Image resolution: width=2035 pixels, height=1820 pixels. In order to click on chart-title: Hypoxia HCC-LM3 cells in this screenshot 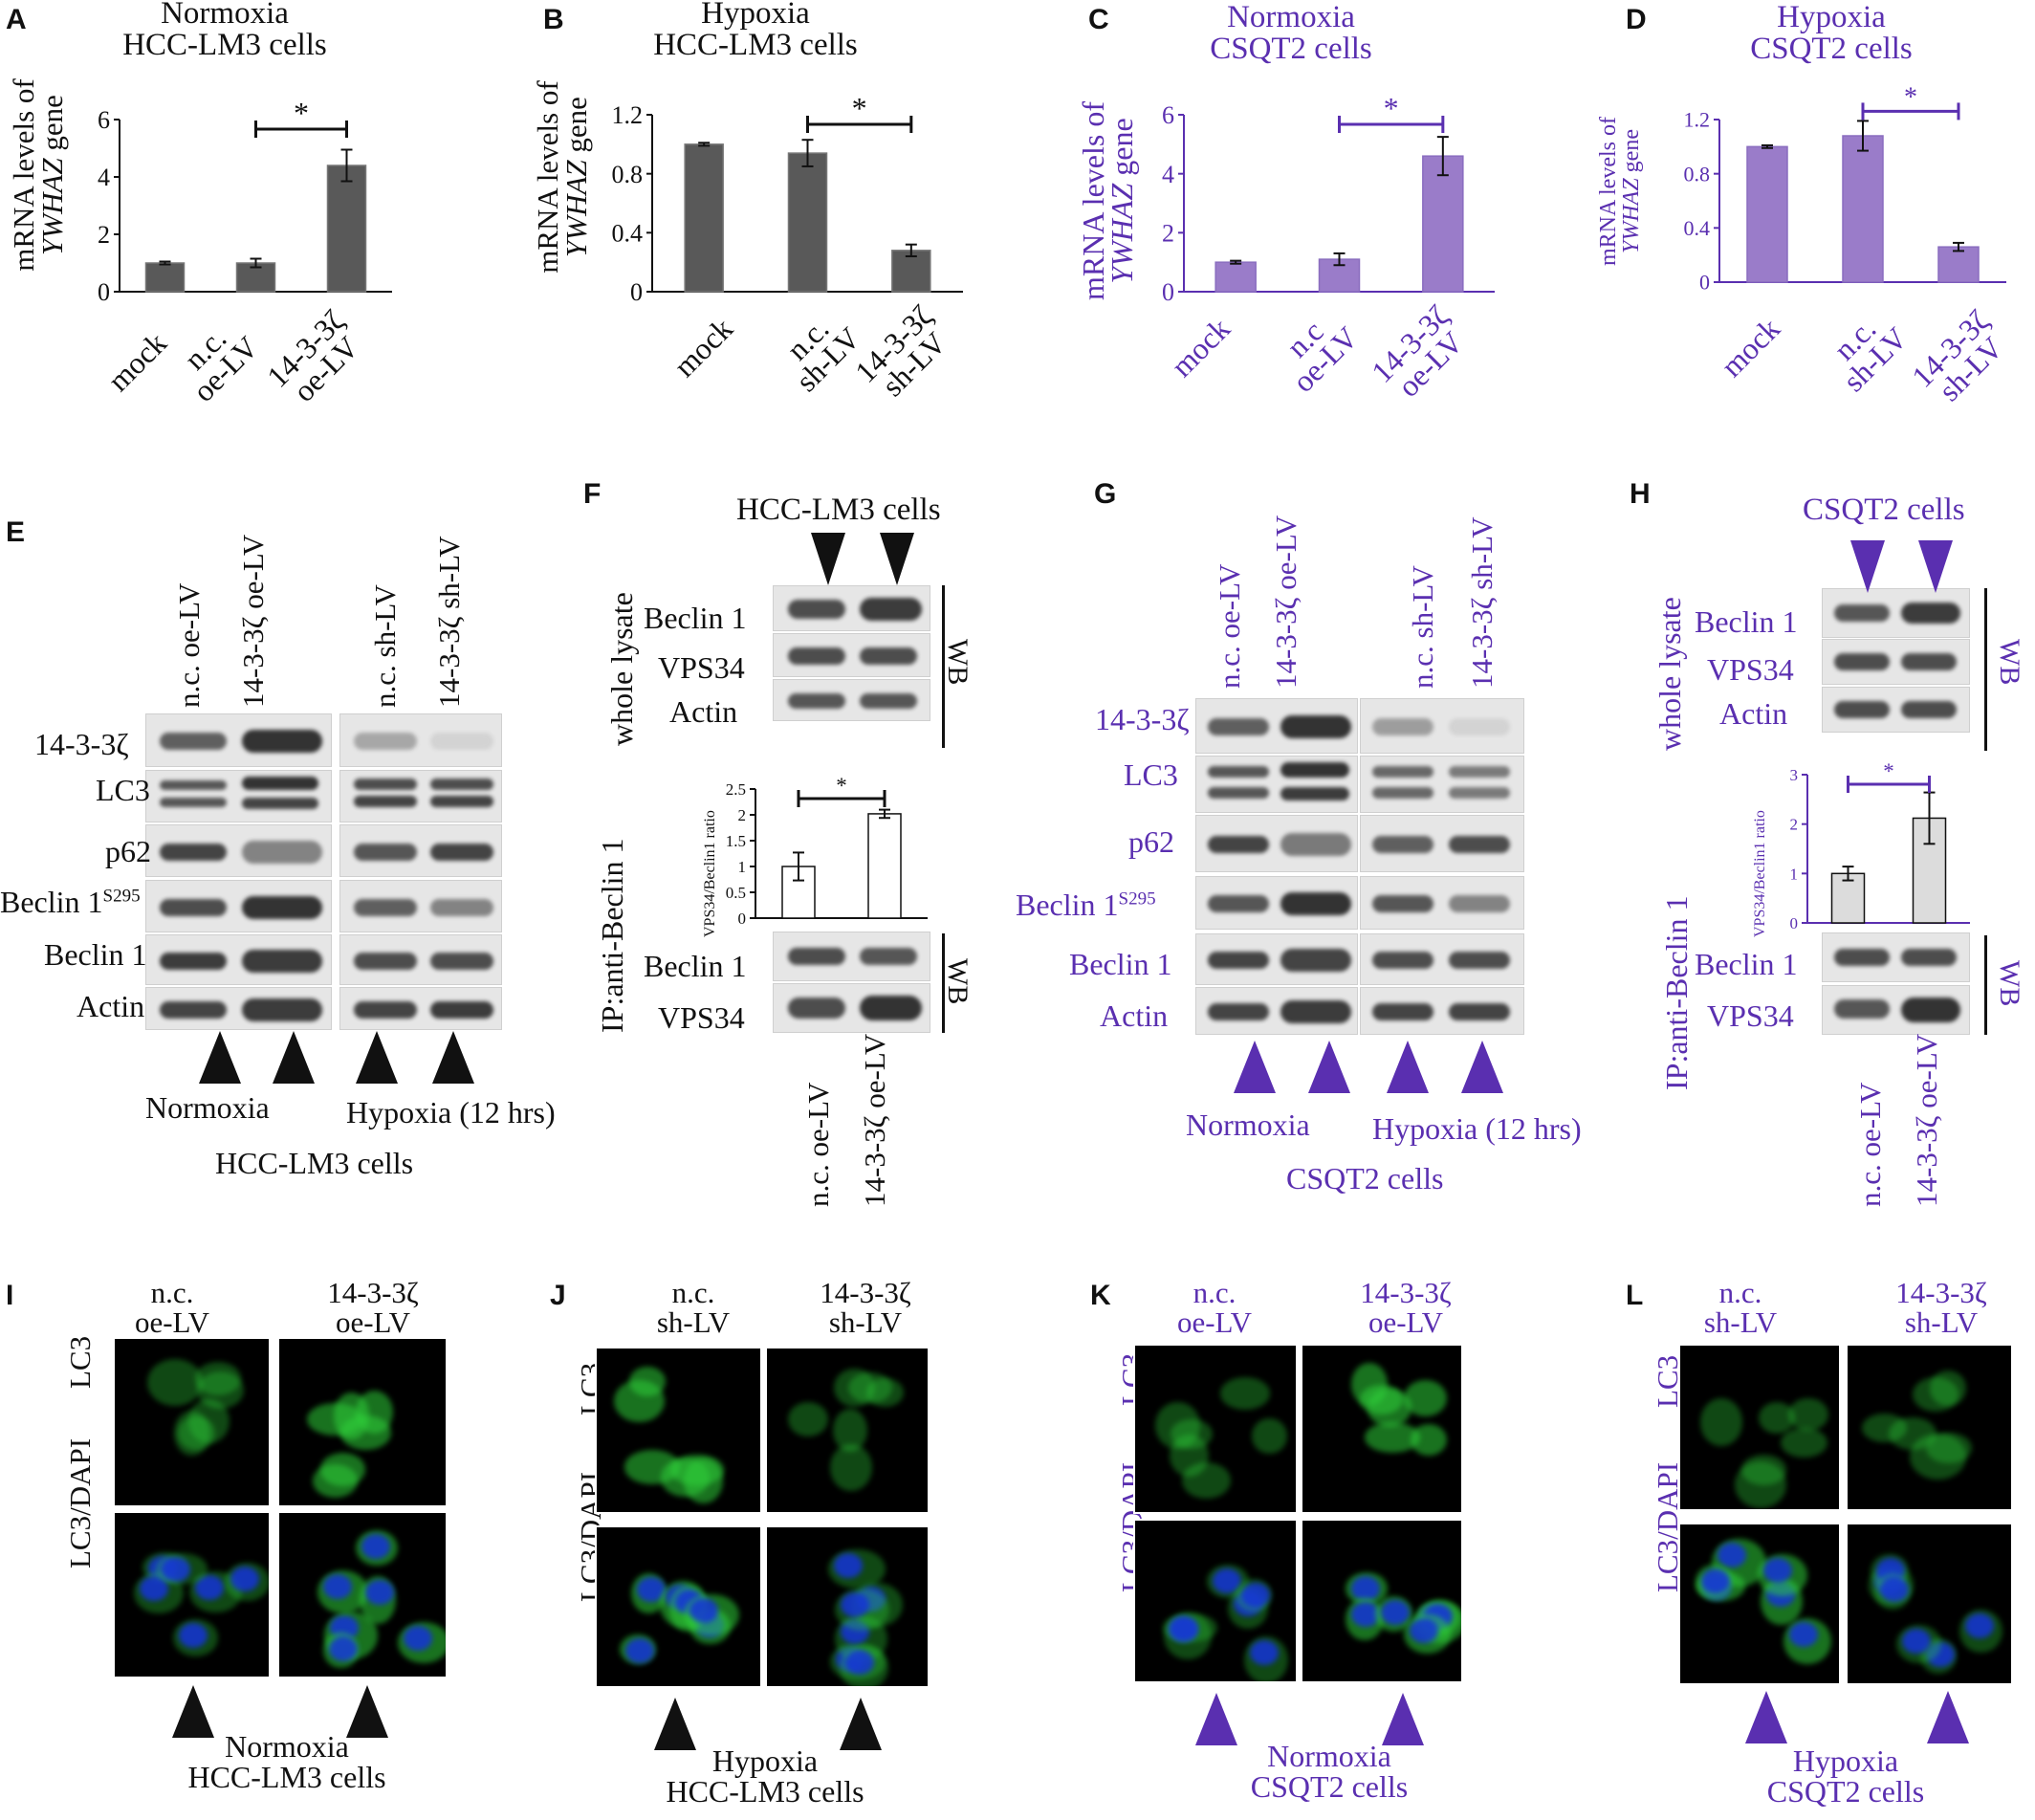, I will do `click(755, 31)`.